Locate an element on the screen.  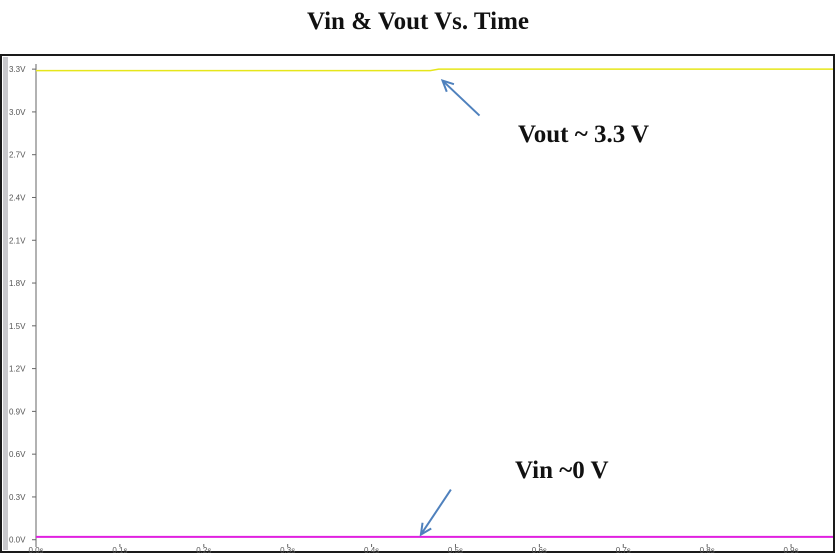
series-line-vout is located at coordinates (434, 70).